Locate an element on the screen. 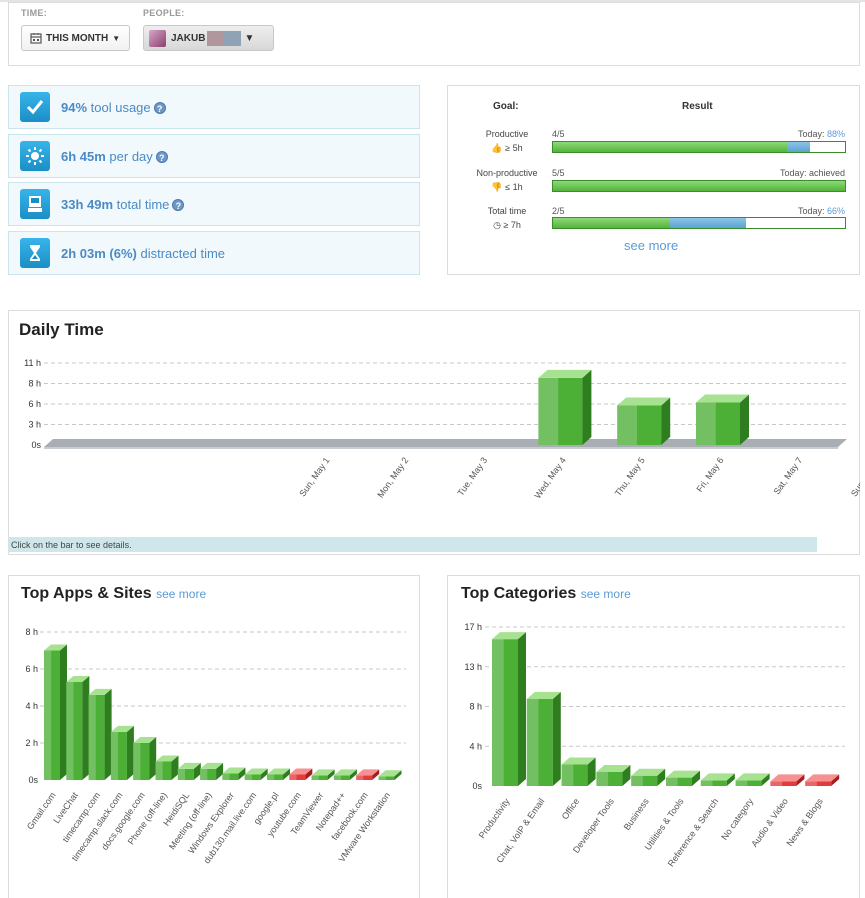  top-apps-title-row: Top Apps & Sites see more is located at coordinates (113, 594).